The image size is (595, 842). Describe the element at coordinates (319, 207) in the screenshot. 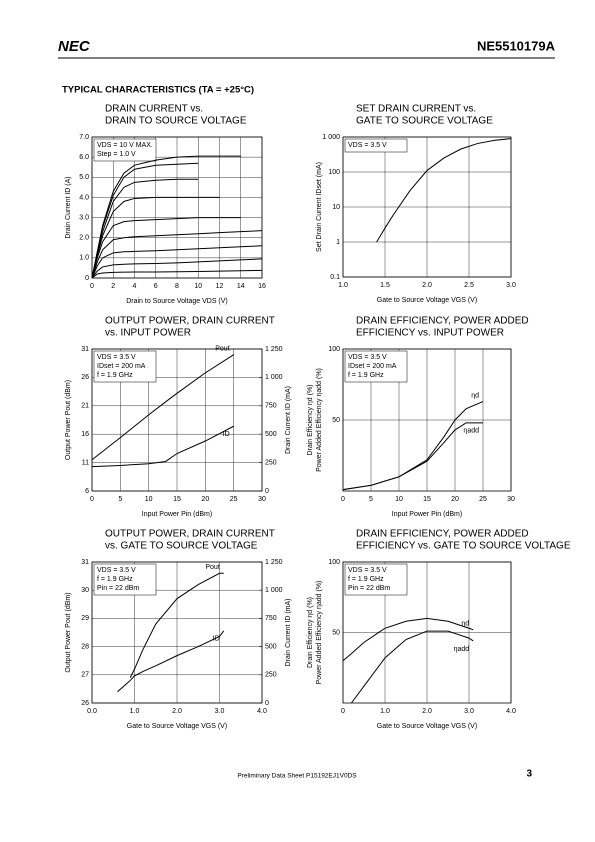

I see `y-axis-label: Set Drain Current IDset (mA)` at that location.